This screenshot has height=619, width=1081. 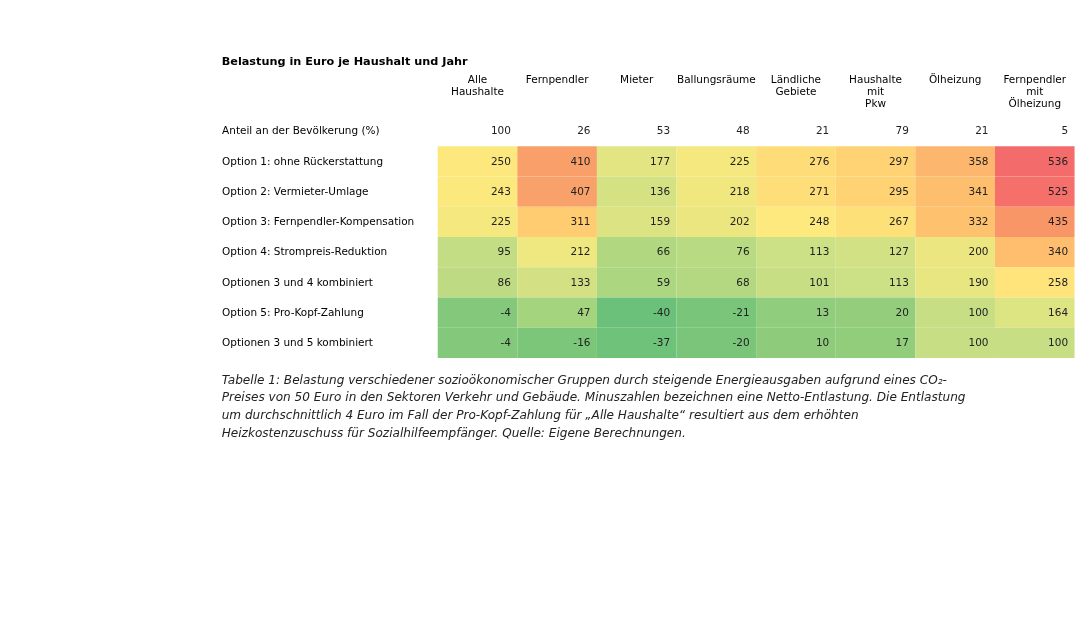 What do you see at coordinates (819, 221) in the screenshot?
I see `data-label: 248` at bounding box center [819, 221].